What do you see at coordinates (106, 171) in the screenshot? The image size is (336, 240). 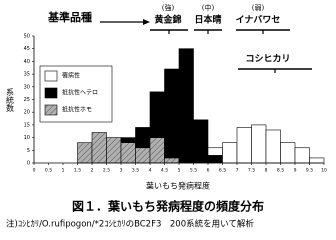 I see `x-tick-label: 2.5` at bounding box center [106, 171].